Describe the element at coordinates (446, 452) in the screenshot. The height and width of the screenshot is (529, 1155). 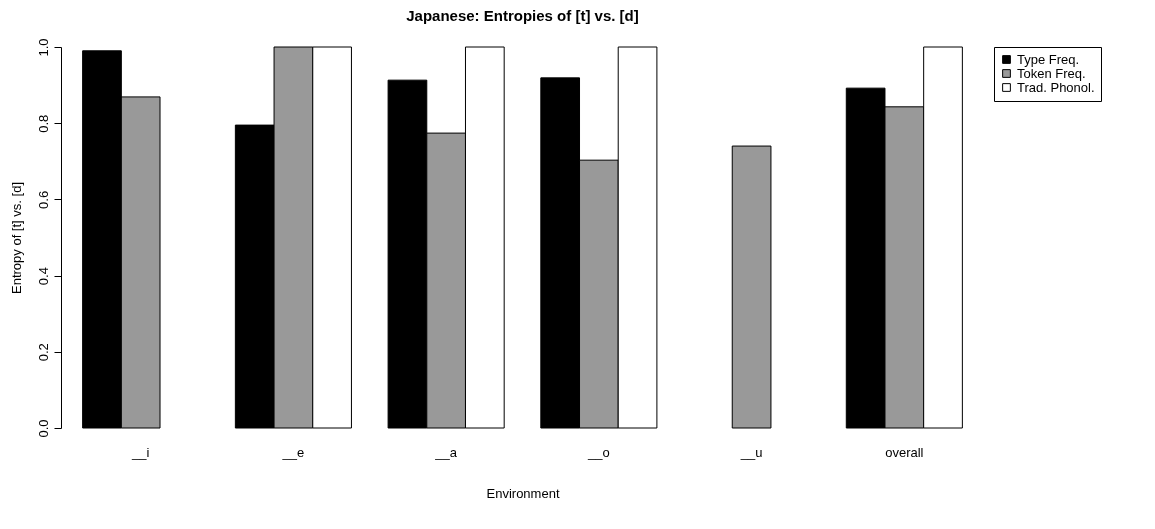
I see `x-tick-label: __a` at that location.